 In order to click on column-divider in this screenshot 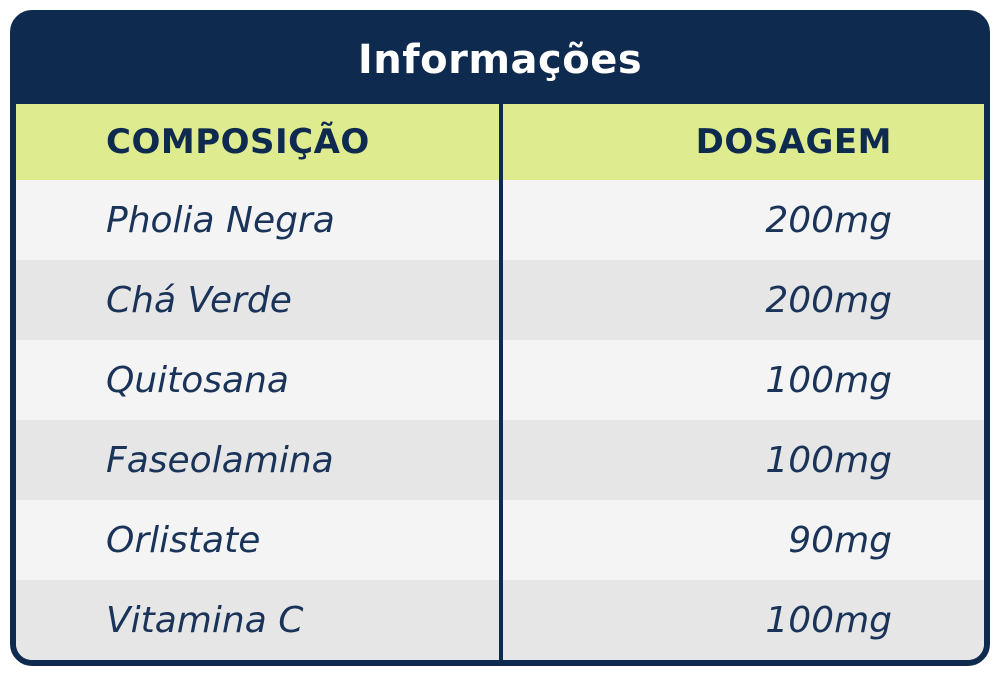, I will do `click(501, 382)`.